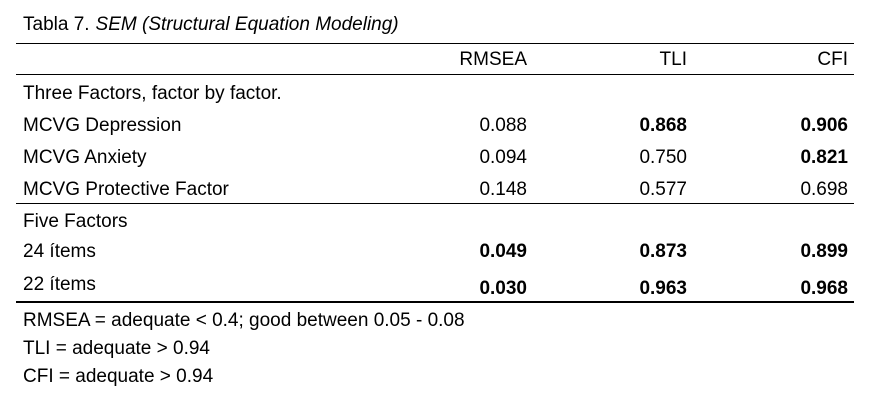 The height and width of the screenshot is (400, 884). Describe the element at coordinates (503, 125) in the screenshot. I see `cell-rmsea: 0.088` at that location.